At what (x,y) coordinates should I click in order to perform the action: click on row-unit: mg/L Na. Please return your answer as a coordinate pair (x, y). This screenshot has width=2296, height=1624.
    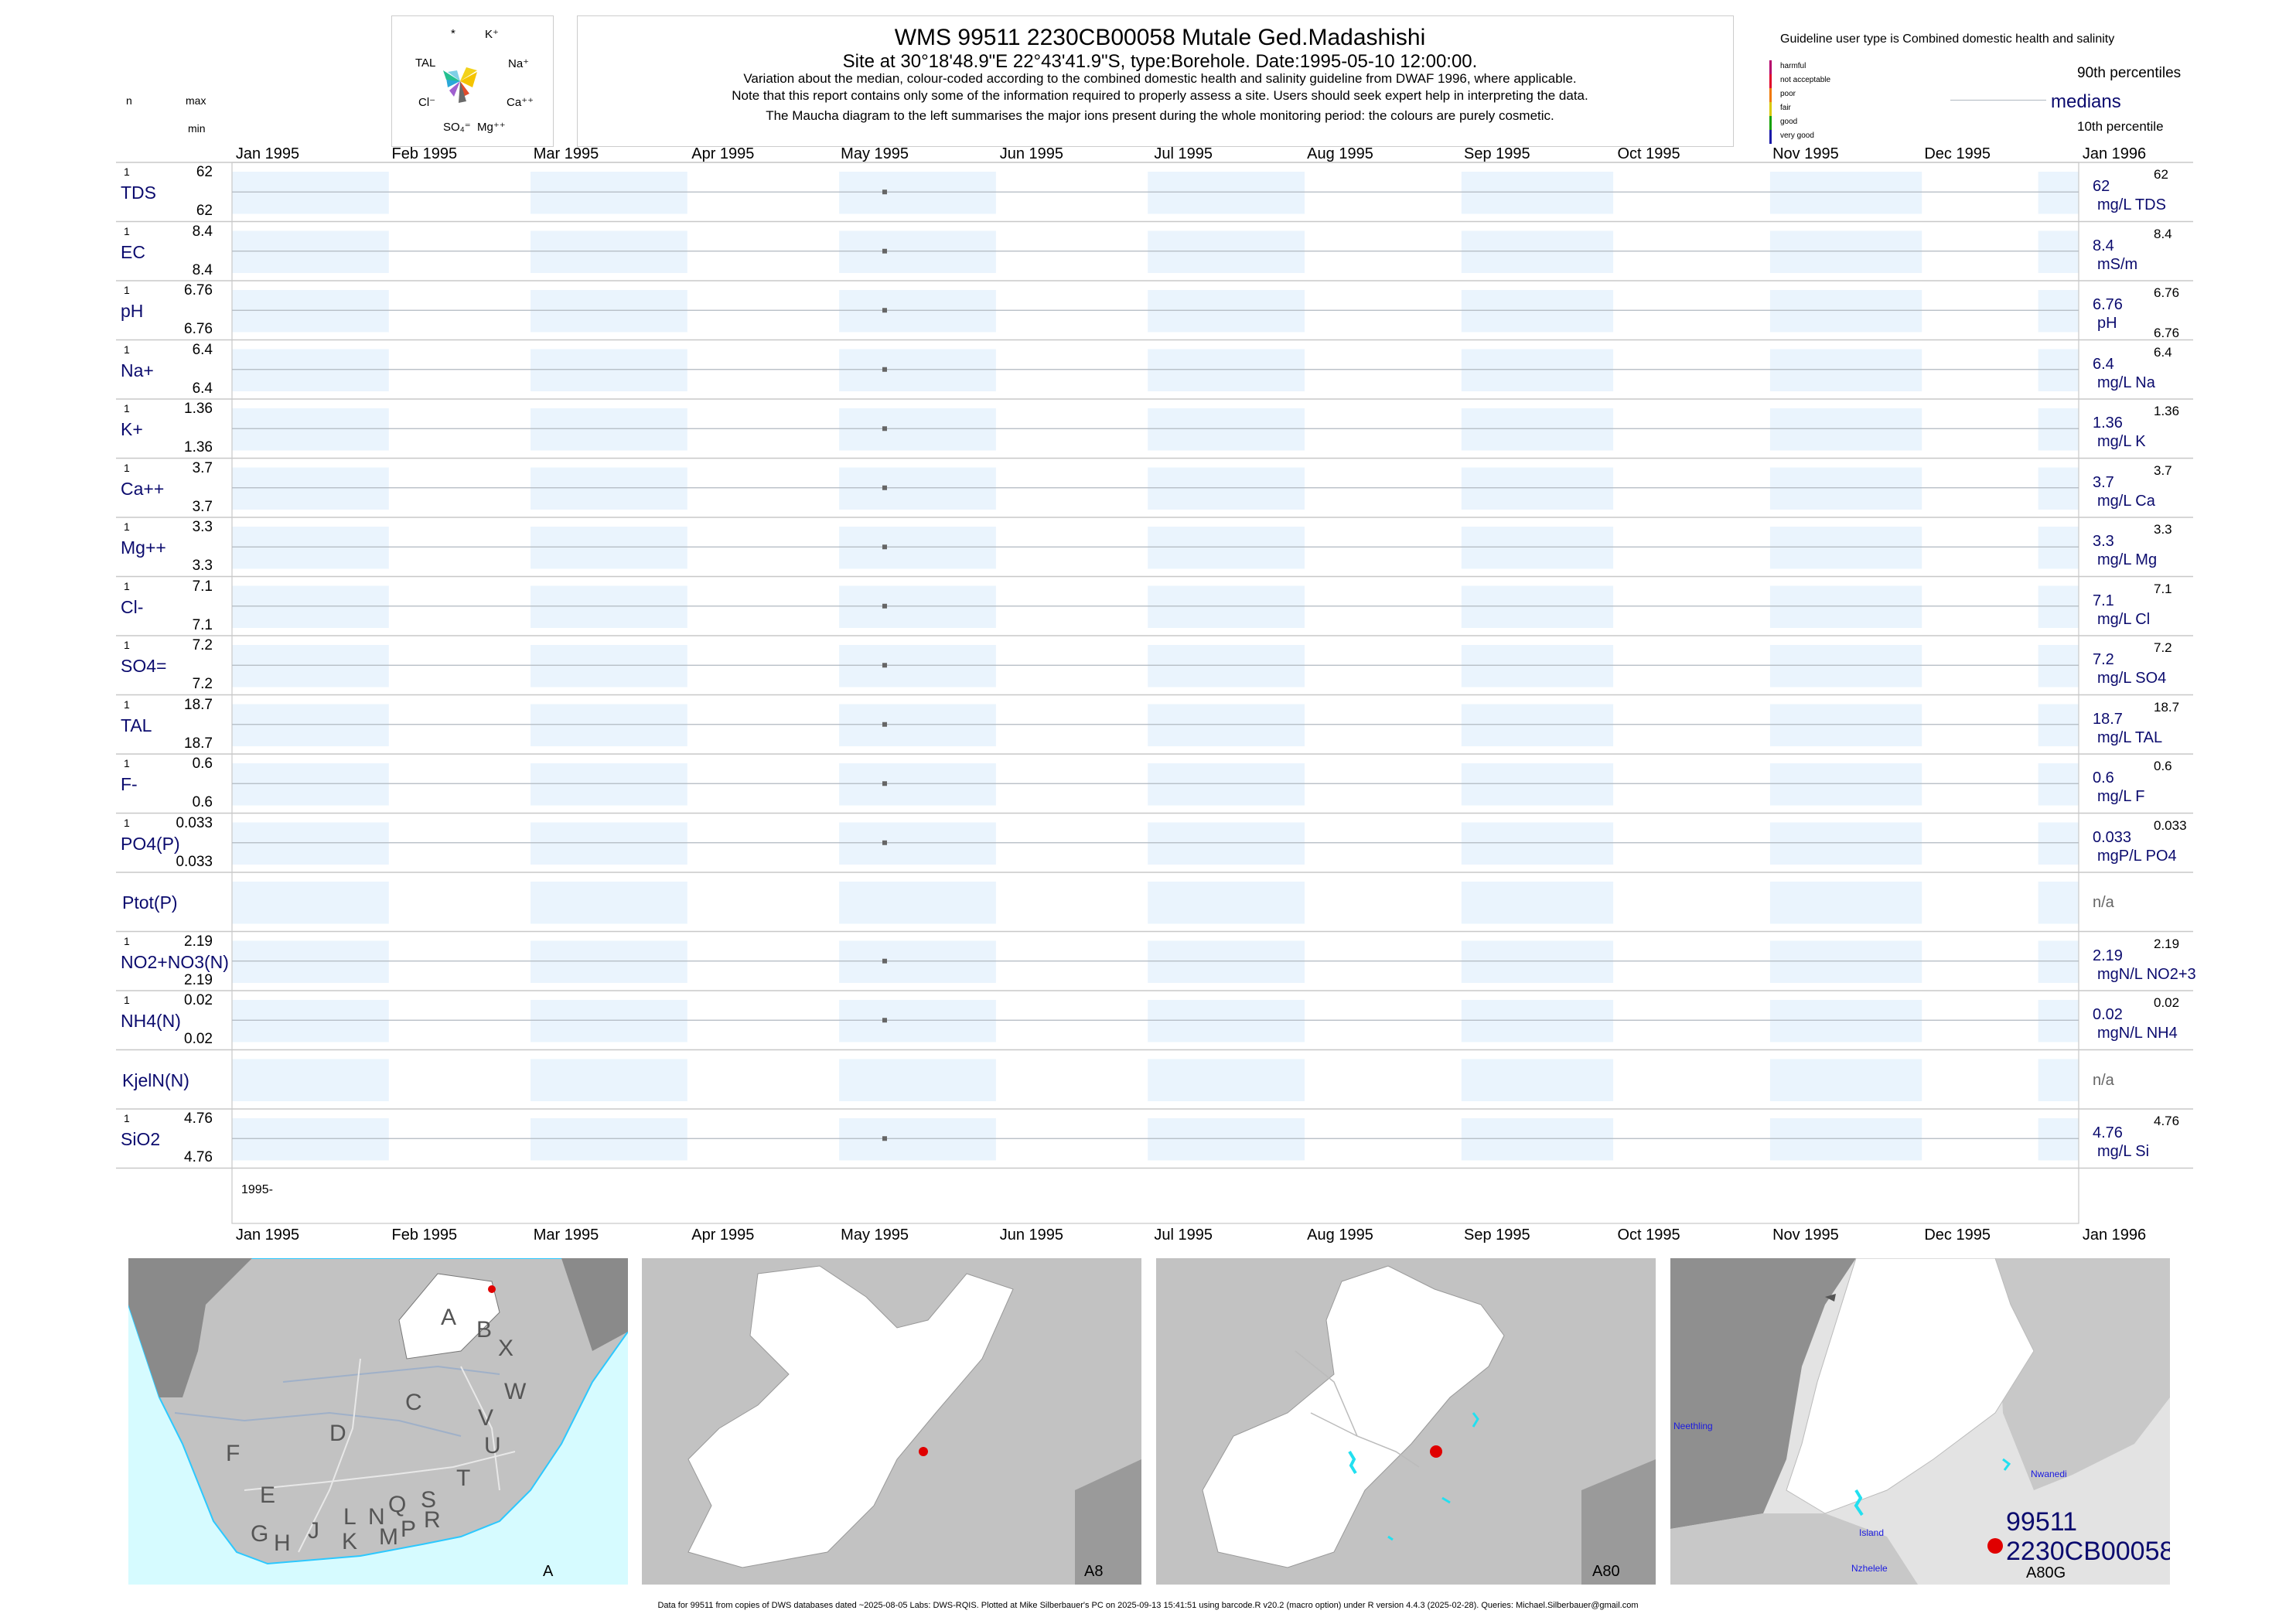
    Looking at the image, I should click on (2126, 382).